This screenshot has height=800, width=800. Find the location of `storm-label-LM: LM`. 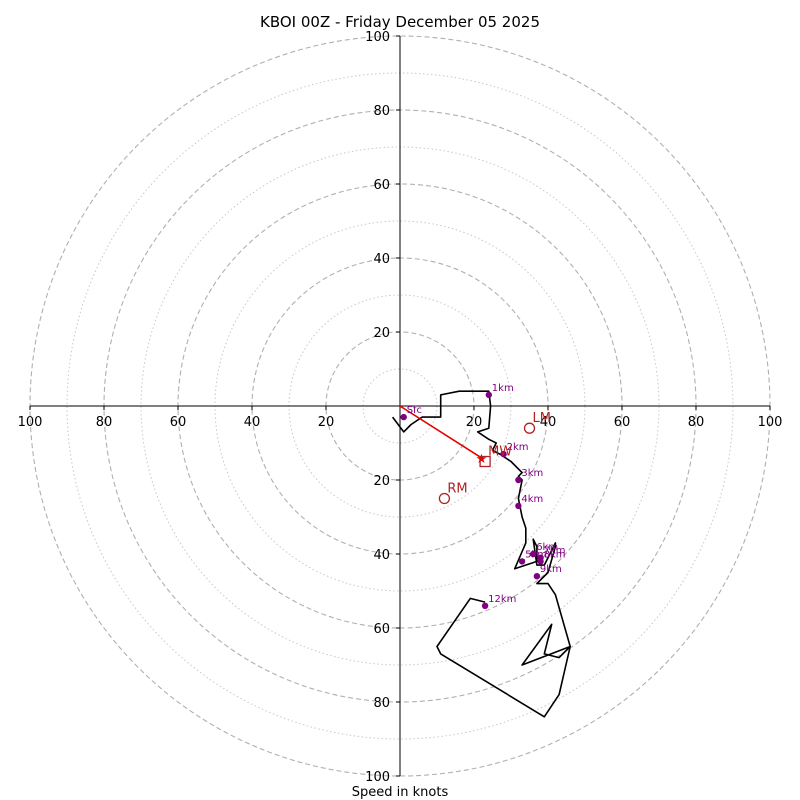

storm-label-LM: LM is located at coordinates (542, 418).